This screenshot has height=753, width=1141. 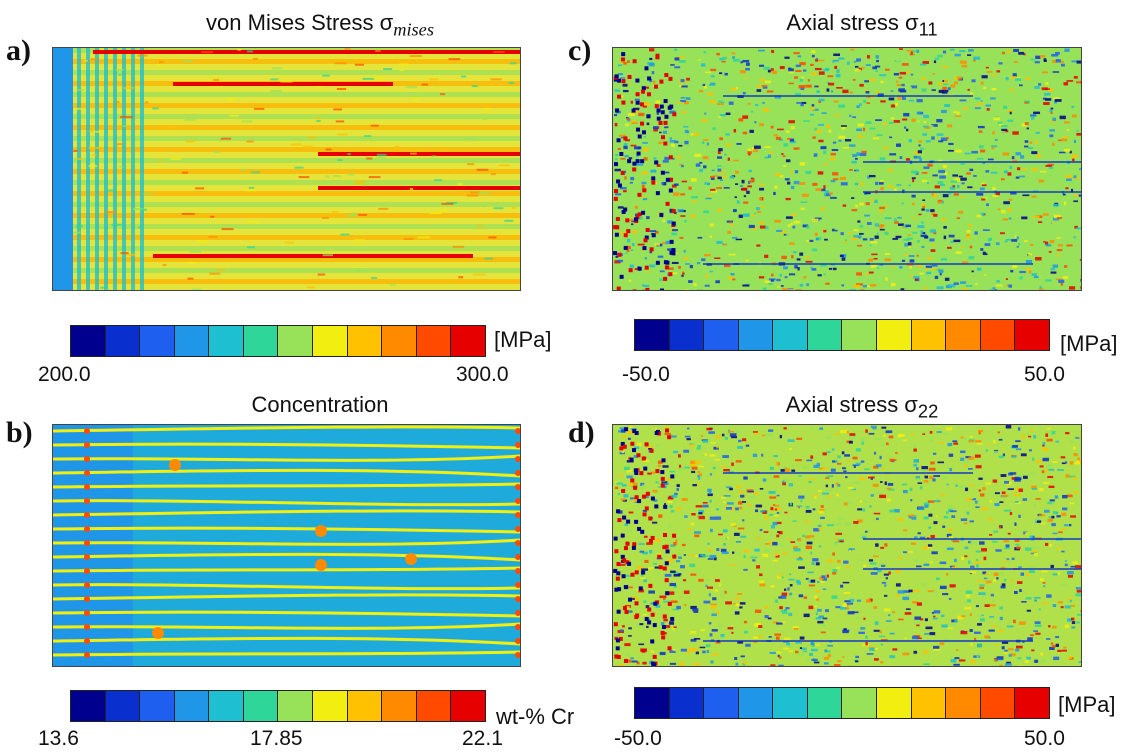 I want to click on panel-d-title-subscript: 22, so click(x=928, y=411).